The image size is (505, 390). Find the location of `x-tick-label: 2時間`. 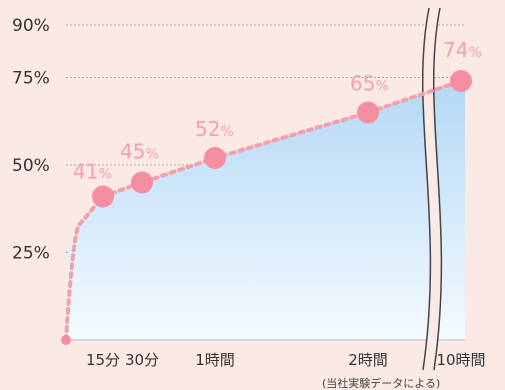

x-tick-label: 2時間 is located at coordinates (368, 360).